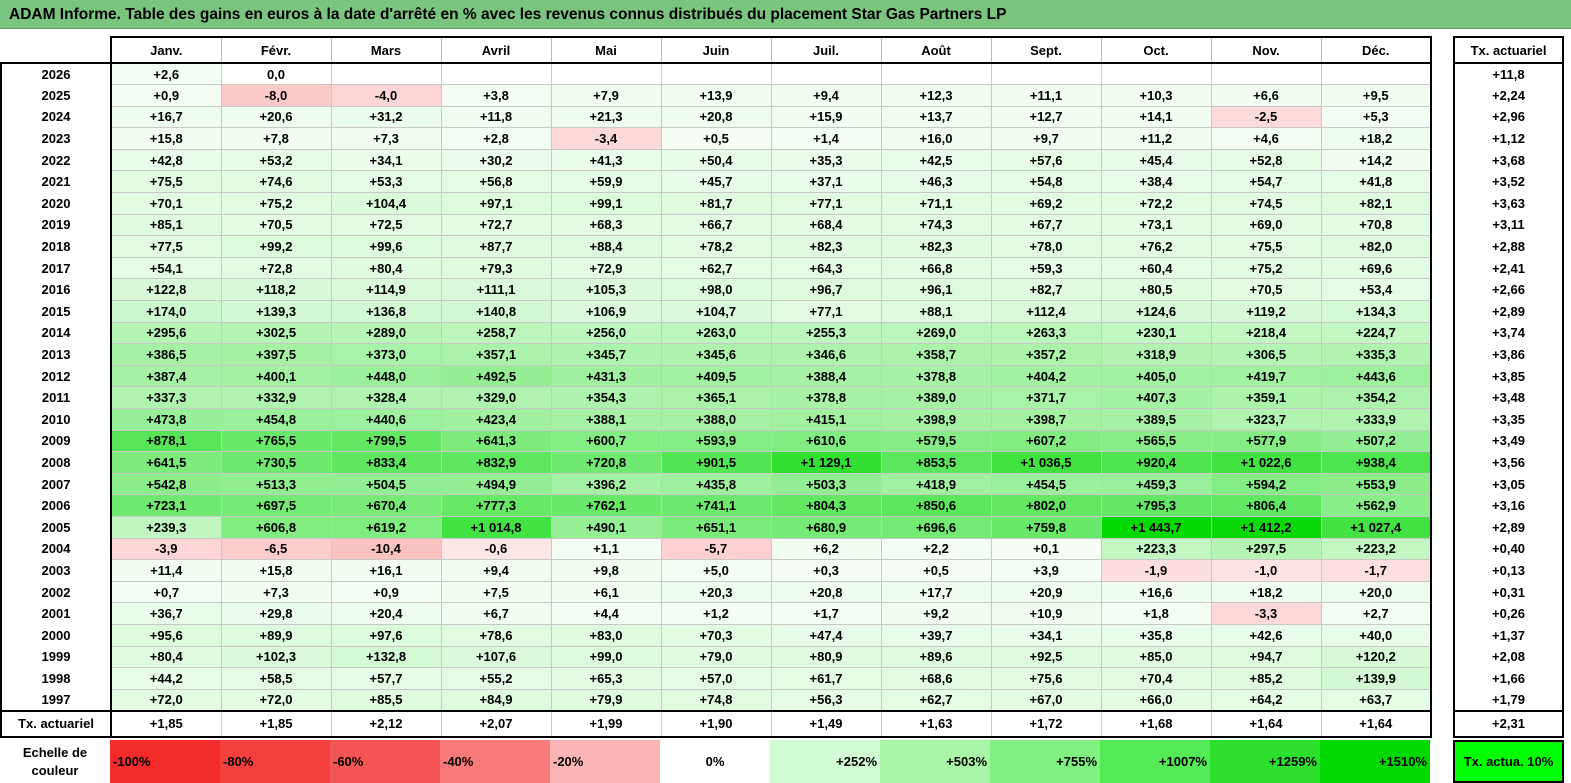  What do you see at coordinates (1156, 182) in the screenshot?
I see `return-cell: +38,4` at bounding box center [1156, 182].